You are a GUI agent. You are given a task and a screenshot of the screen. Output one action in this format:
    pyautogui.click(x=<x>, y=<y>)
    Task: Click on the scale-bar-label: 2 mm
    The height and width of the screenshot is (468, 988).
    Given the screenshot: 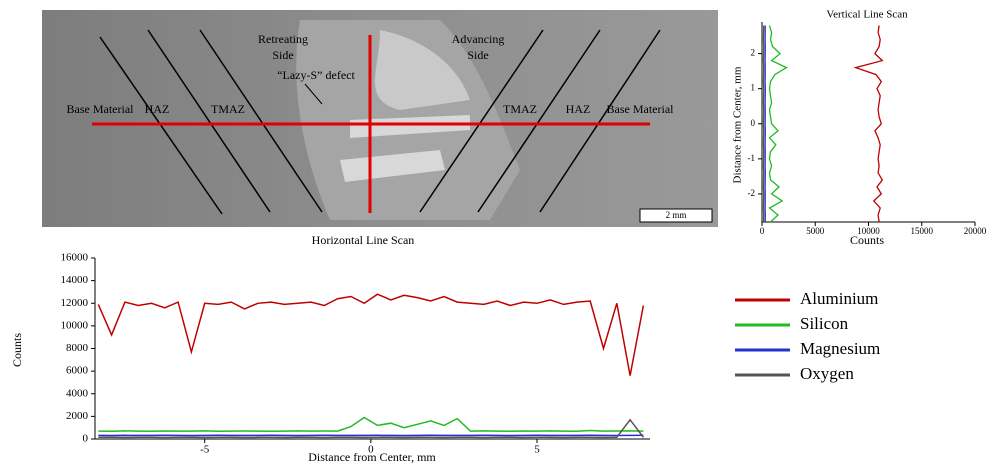 What is the action you would take?
    pyautogui.click(x=676, y=215)
    